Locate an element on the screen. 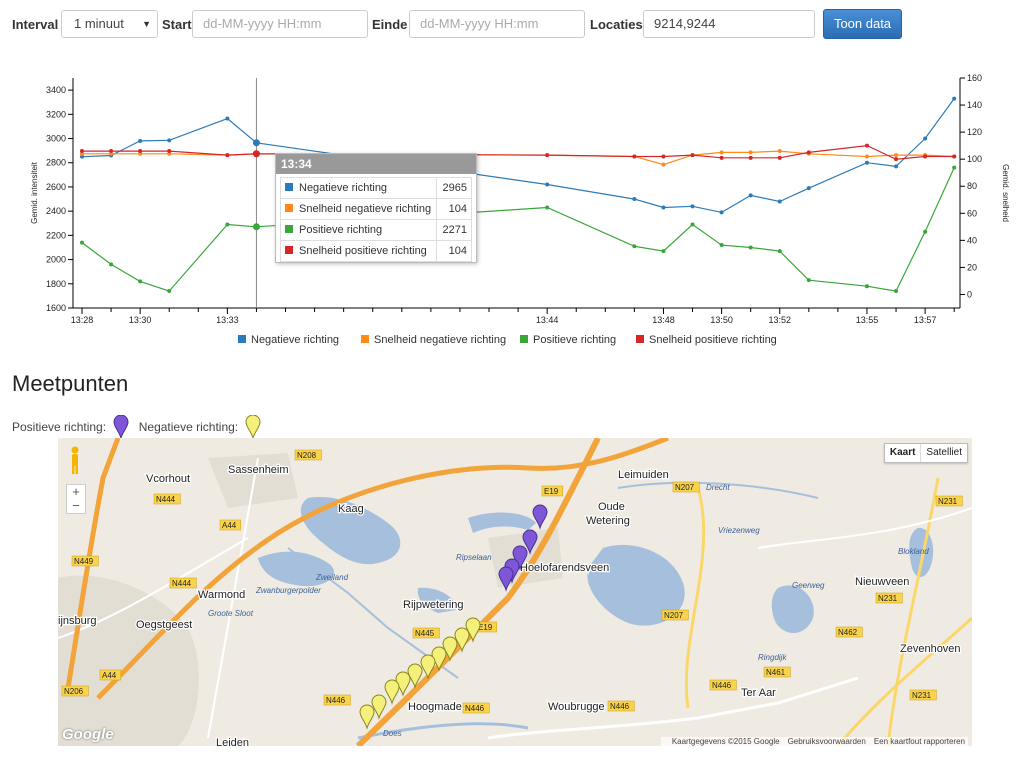  legend-item-snelheid-positieve: Snelheid positieve richting is located at coordinates (706, 340).